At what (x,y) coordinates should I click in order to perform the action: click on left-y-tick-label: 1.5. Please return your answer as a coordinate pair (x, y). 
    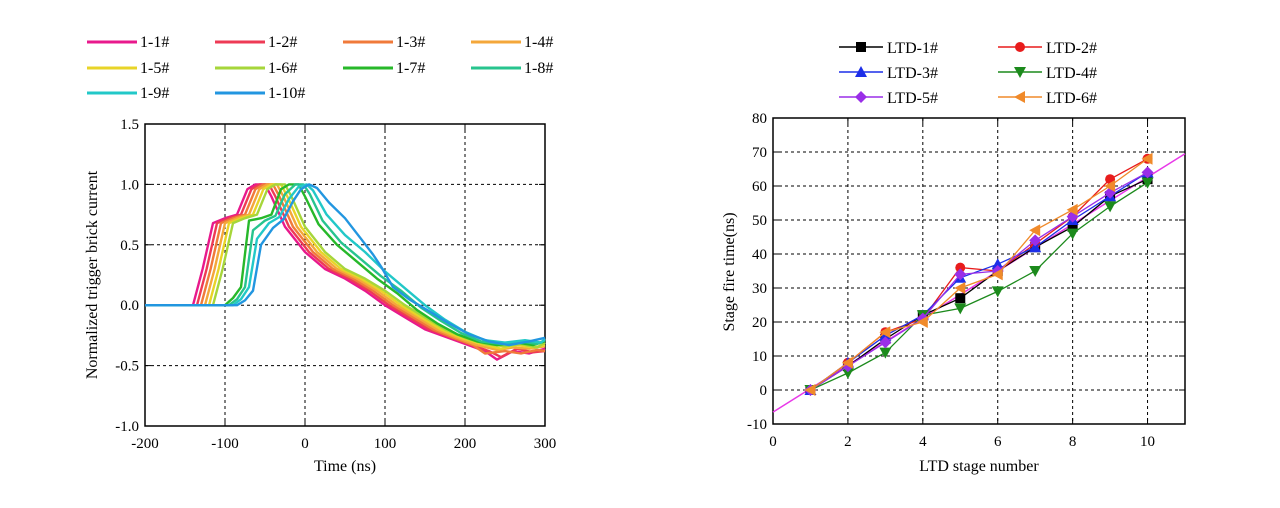
    Looking at the image, I should click on (129, 125).